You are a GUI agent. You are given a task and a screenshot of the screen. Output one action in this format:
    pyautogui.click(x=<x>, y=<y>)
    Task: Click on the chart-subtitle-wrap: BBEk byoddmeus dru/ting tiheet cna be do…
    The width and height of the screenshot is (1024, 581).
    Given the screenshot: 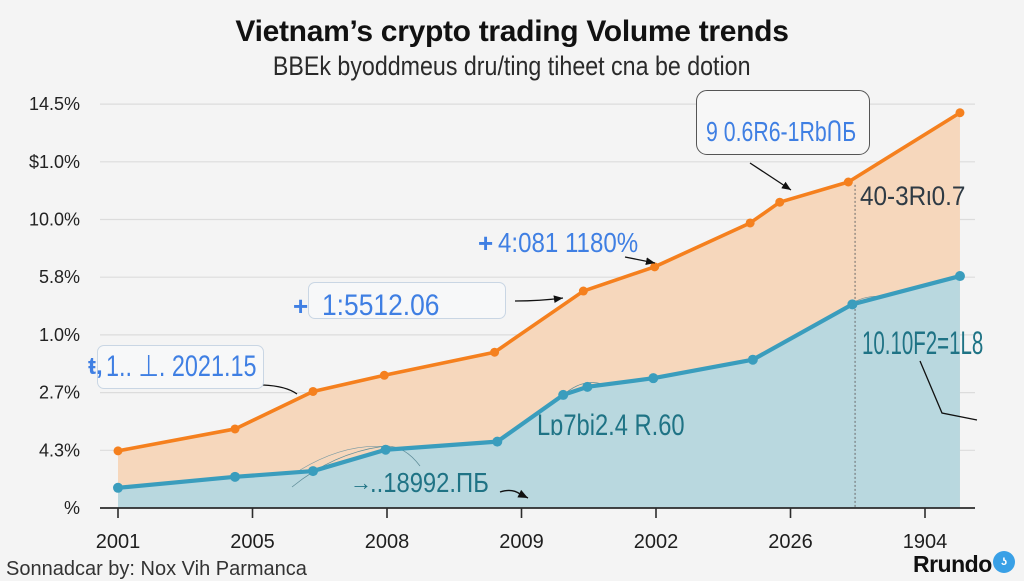 What is the action you would take?
    pyautogui.click(x=512, y=66)
    